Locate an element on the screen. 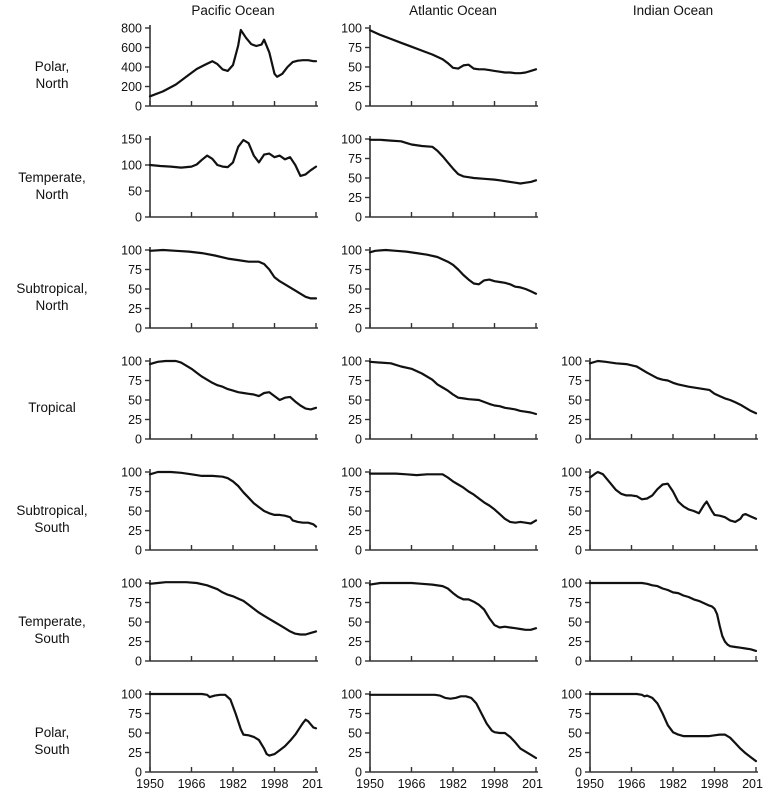 Image resolution: width=768 pixels, height=788 pixels. y-tick-label: 150 is located at coordinates (131, 140).